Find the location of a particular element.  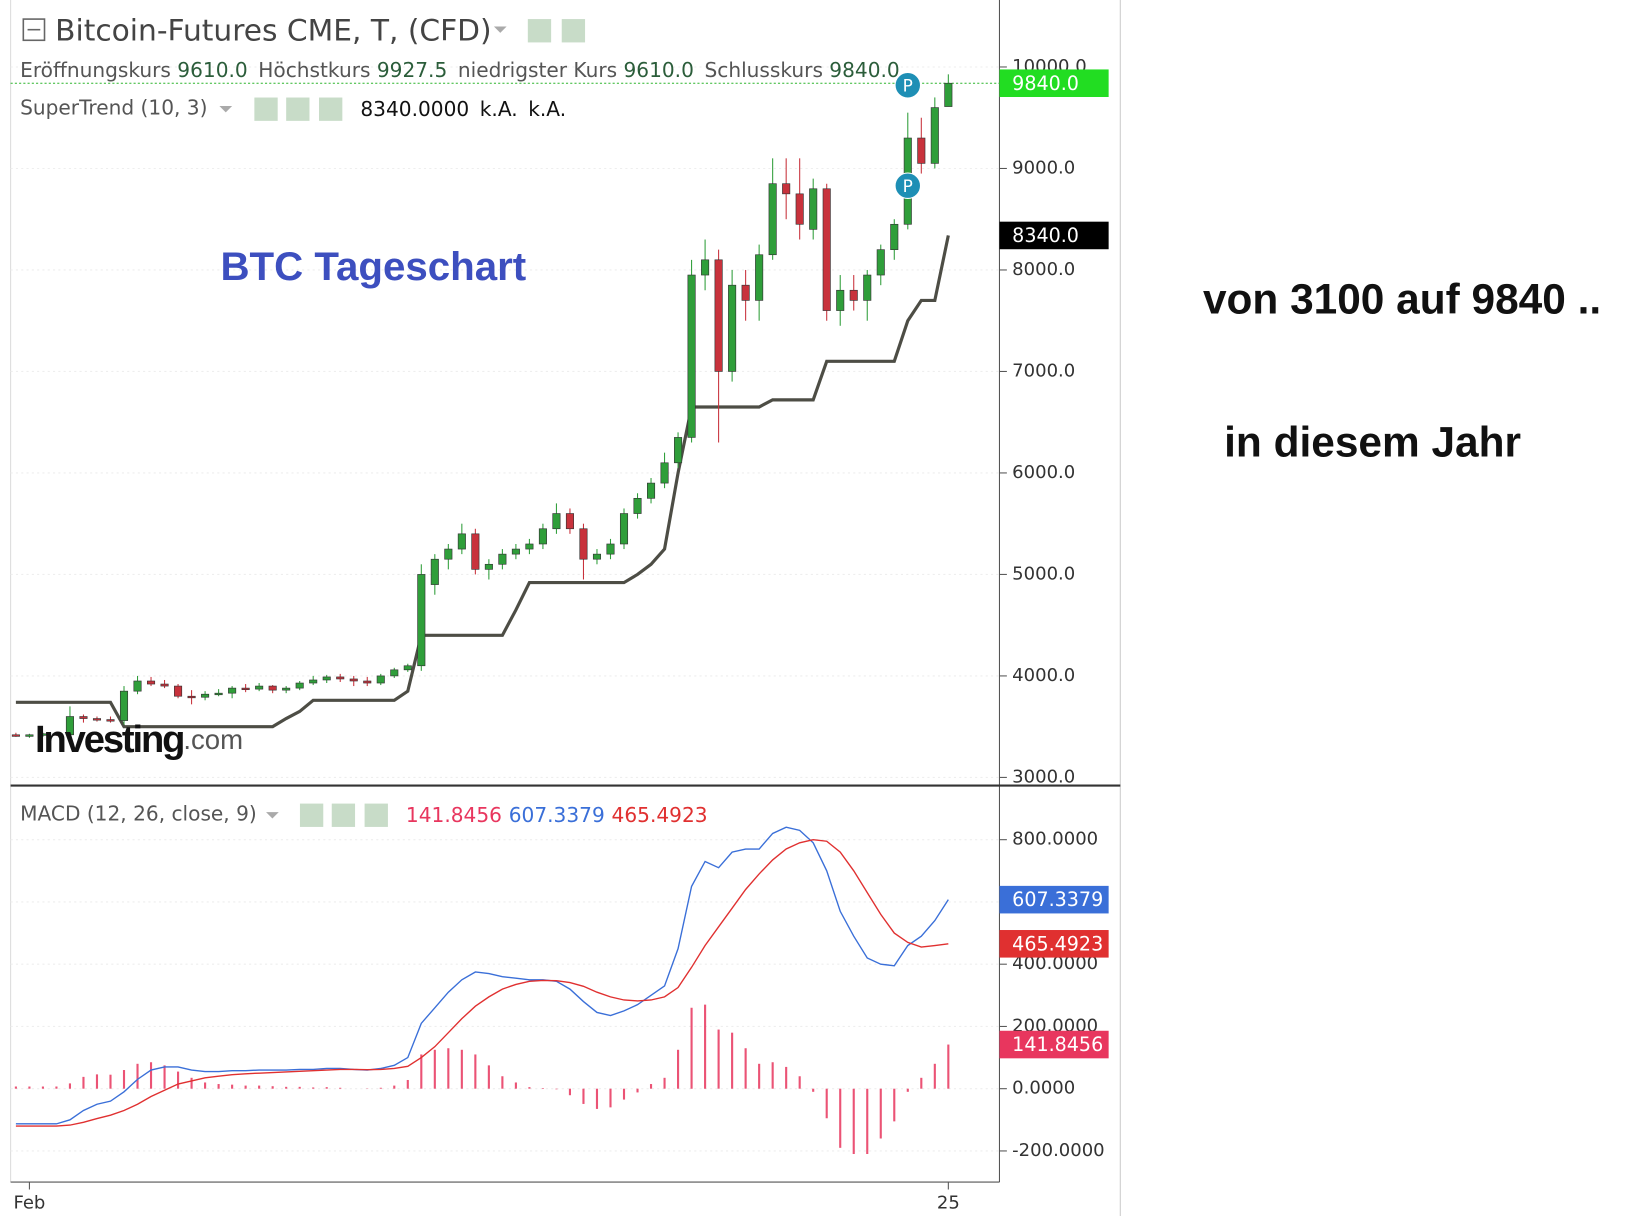

watermark-main: Investing is located at coordinates (109, 739).